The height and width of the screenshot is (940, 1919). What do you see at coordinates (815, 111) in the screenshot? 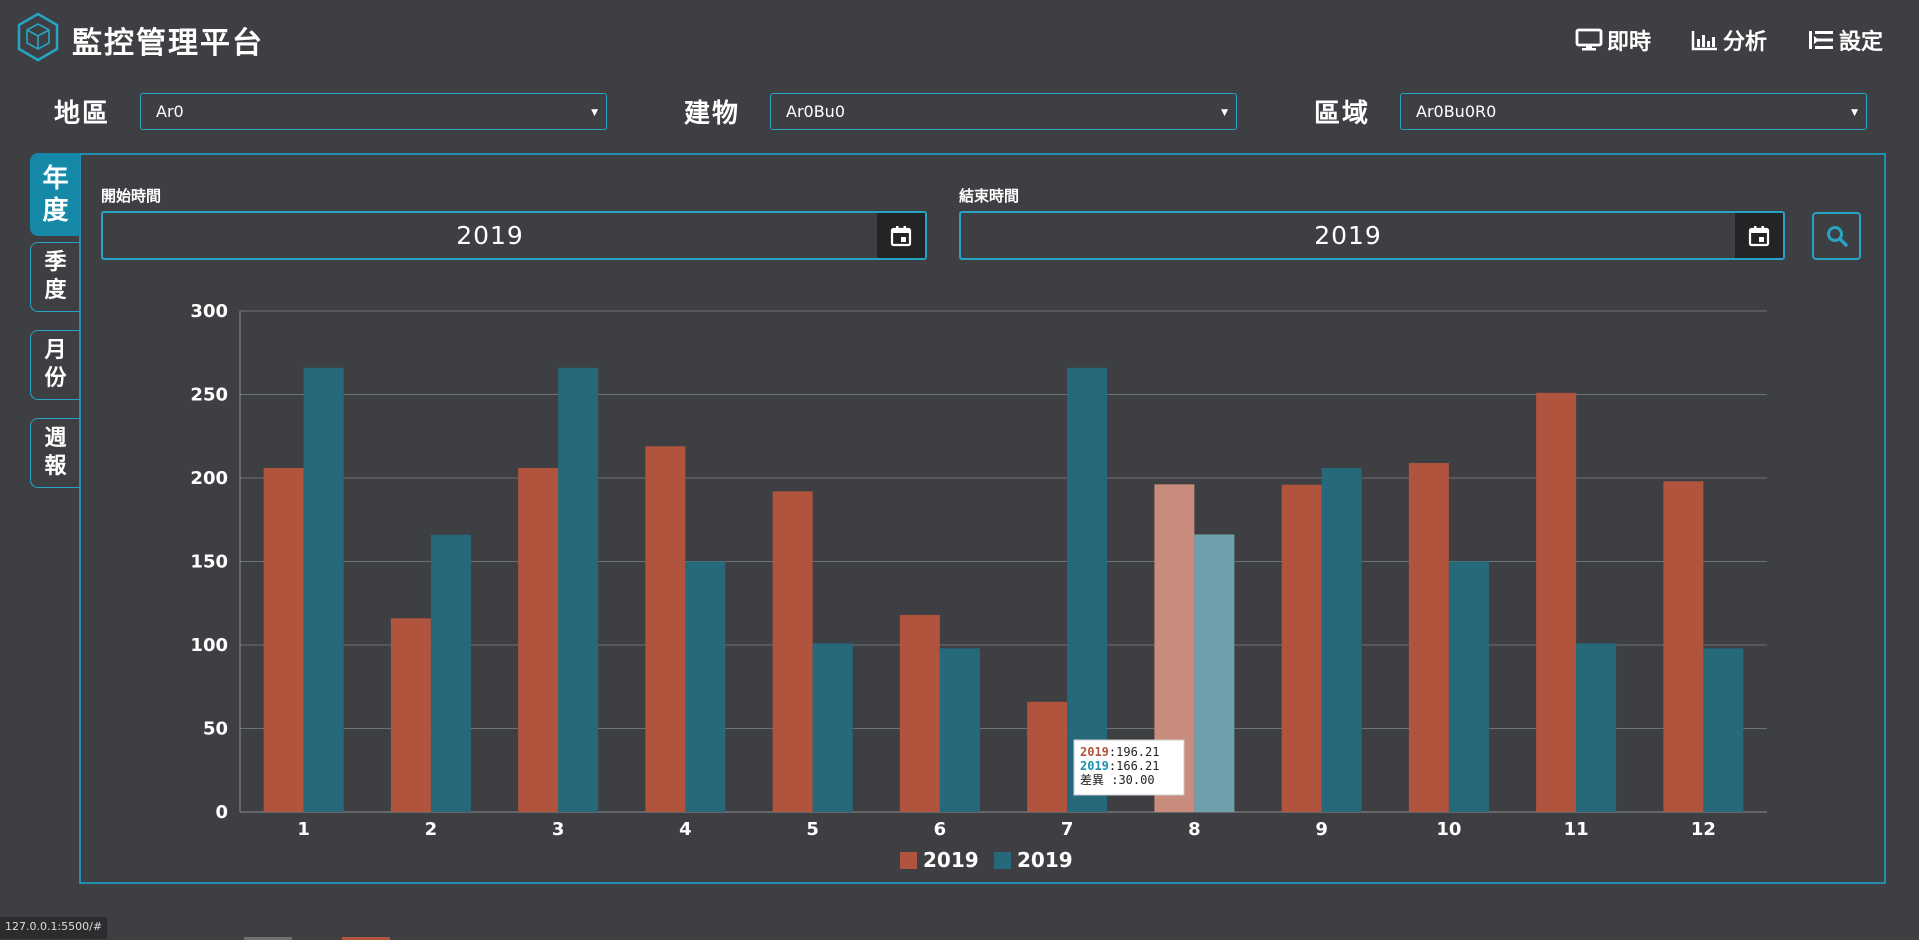
I see `building-select-value: Ar0Bu0` at bounding box center [815, 111].